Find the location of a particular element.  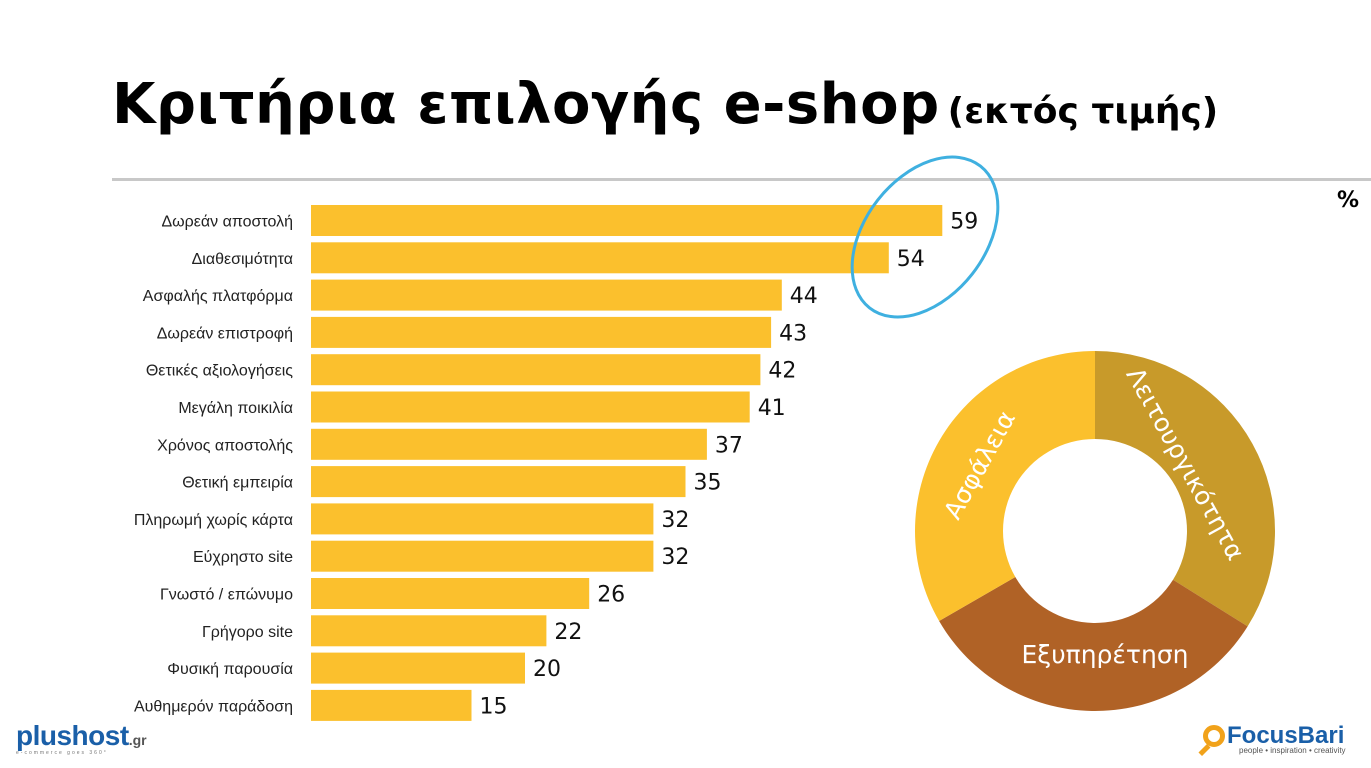

value-label: 26 is located at coordinates (611, 595).